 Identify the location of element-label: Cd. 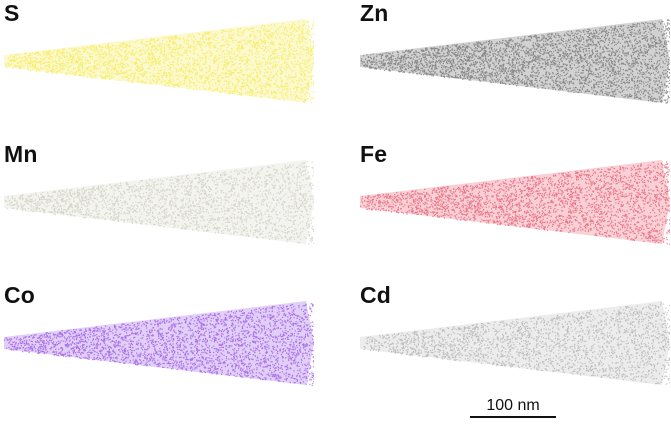
(376, 295).